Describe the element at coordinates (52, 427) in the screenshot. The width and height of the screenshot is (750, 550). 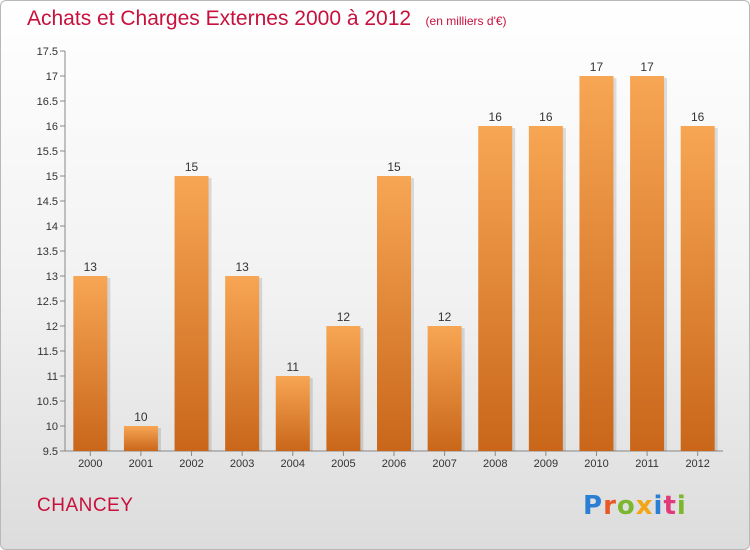
I see `y-tick-label: 10` at that location.